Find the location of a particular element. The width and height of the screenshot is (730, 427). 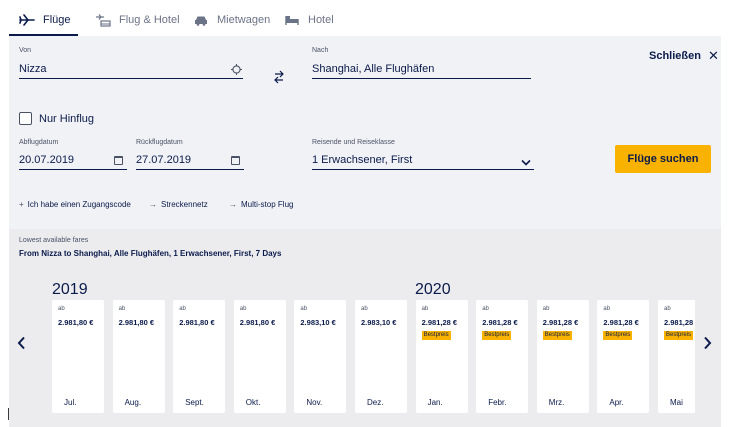

fare-month-label: Mai is located at coordinates (676, 402).